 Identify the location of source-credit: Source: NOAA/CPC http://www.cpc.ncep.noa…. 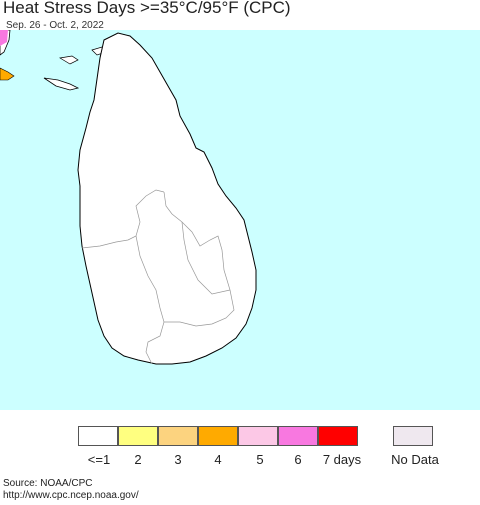
(71, 490).